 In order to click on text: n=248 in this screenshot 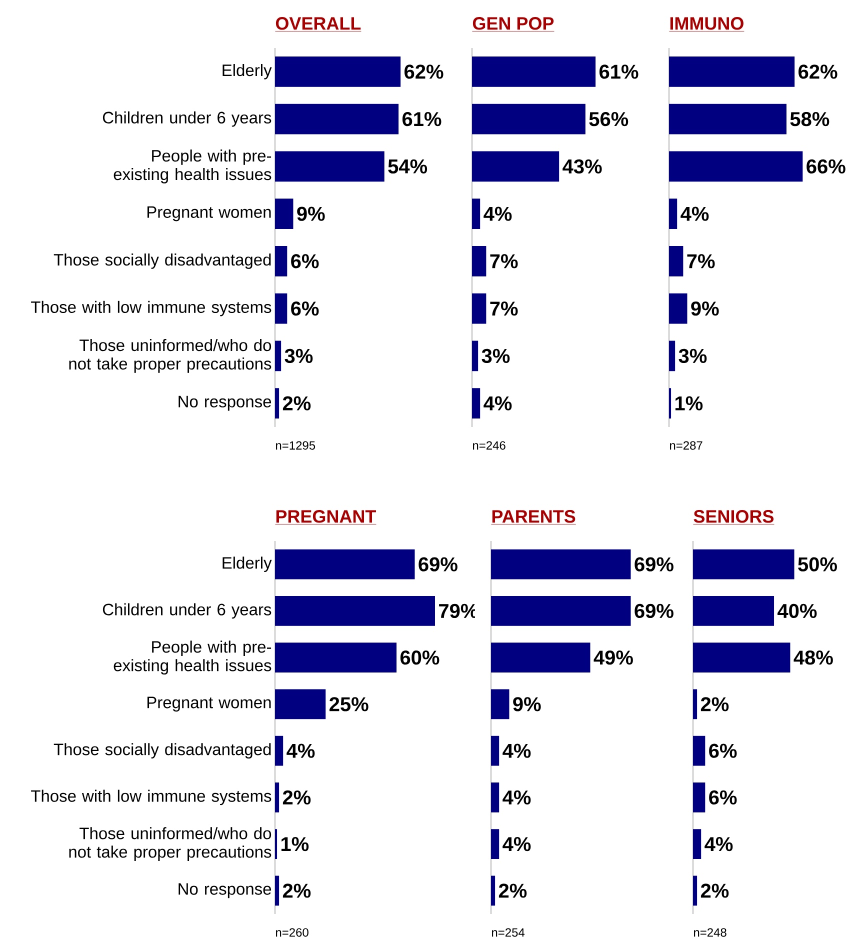, I will do `click(710, 932)`.